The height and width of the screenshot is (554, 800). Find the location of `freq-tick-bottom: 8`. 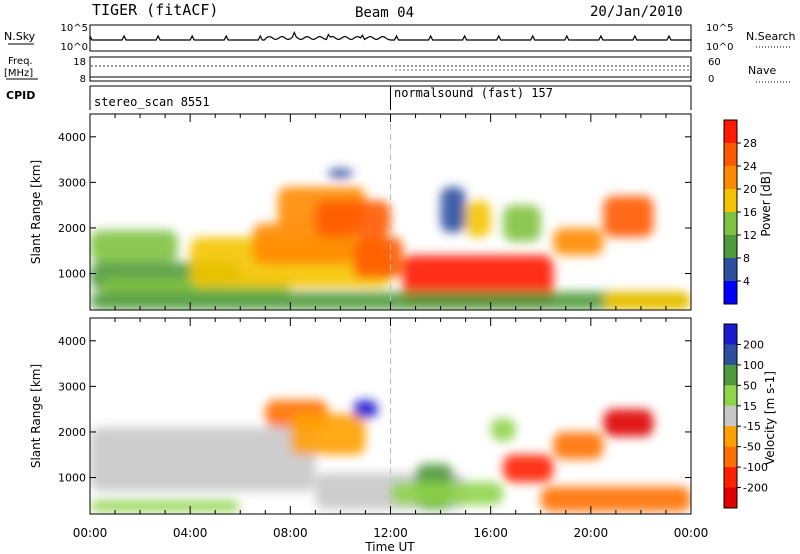

freq-tick-bottom: 8 is located at coordinates (83, 79).